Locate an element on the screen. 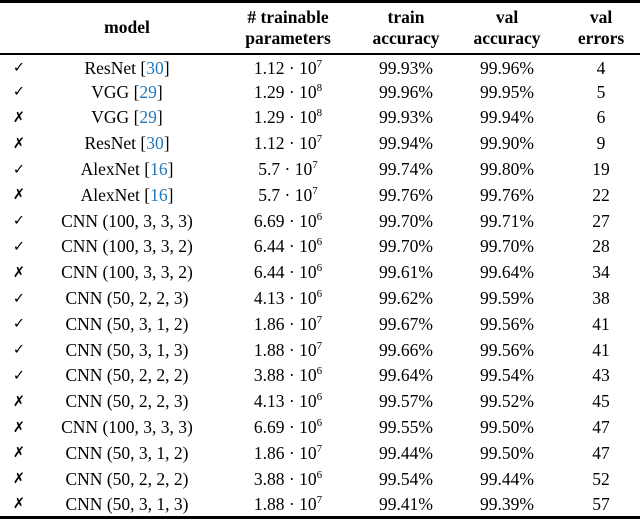 The height and width of the screenshot is (529, 640). header-trainable-parameters: # trainable parameters is located at coordinates (288, 28).